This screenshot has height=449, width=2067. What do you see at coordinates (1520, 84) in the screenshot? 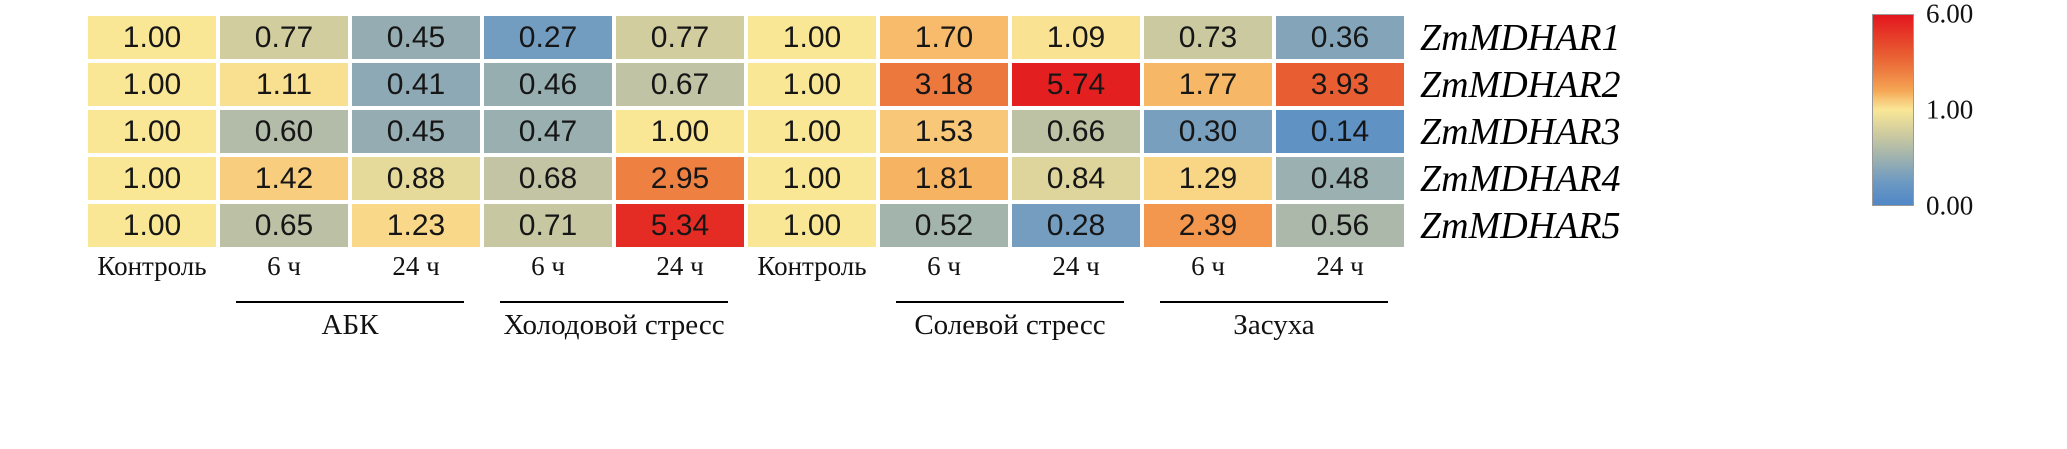
I see `gene-label: ZmMDHAR2` at bounding box center [1520, 84].